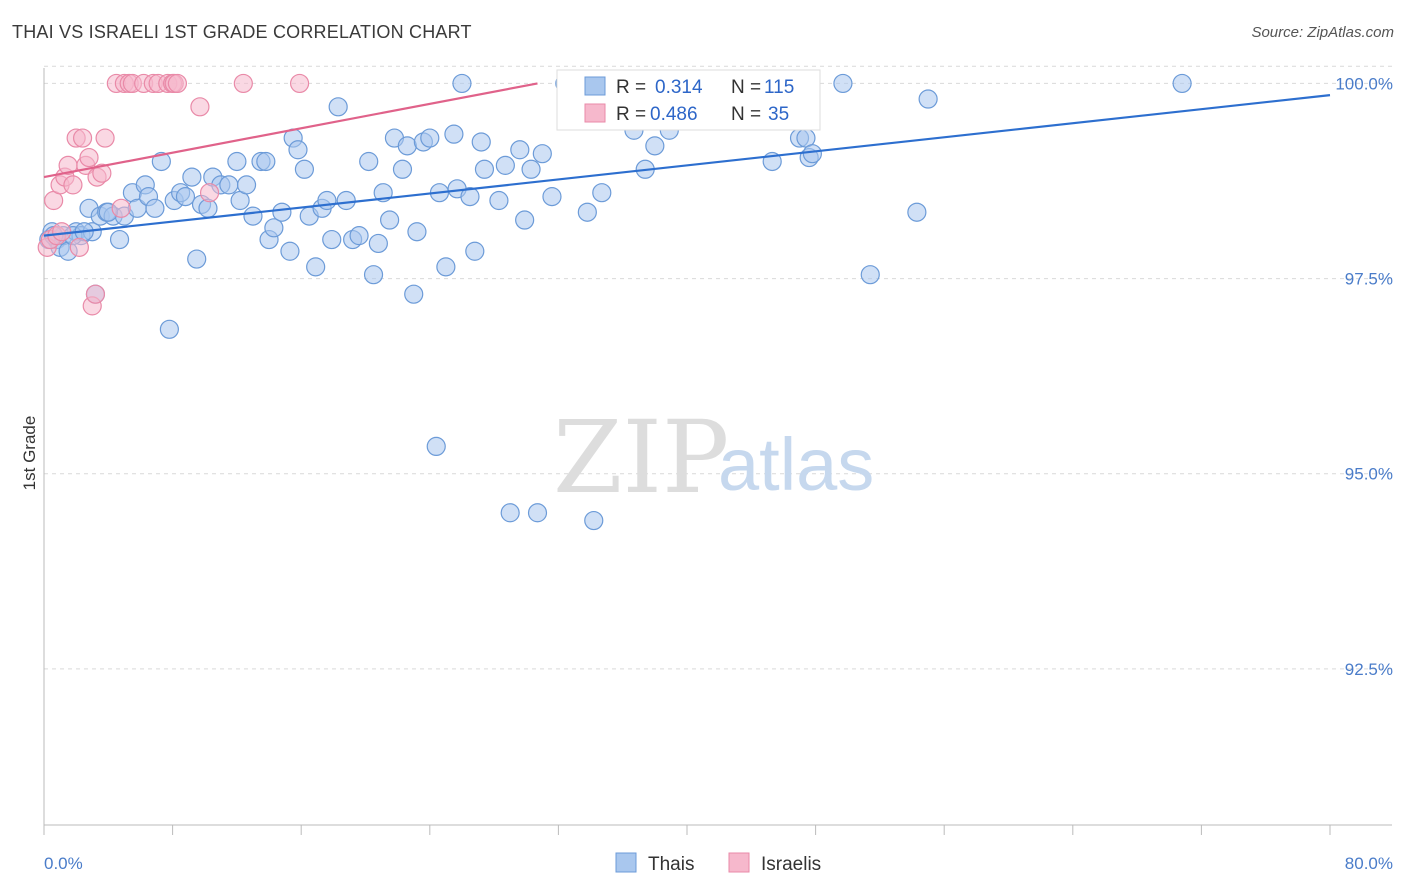 The height and width of the screenshot is (892, 1406). What do you see at coordinates (687, 165) in the screenshot?
I see `trend-line-thais` at bounding box center [687, 165].